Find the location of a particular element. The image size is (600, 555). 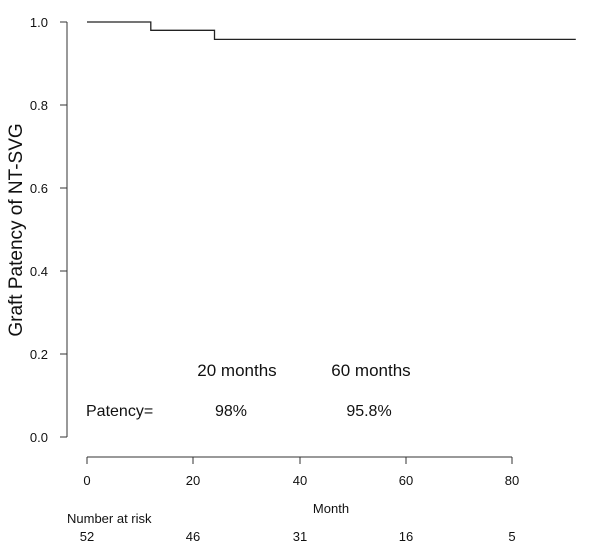

x-axis-label: Month is located at coordinates (331, 508).